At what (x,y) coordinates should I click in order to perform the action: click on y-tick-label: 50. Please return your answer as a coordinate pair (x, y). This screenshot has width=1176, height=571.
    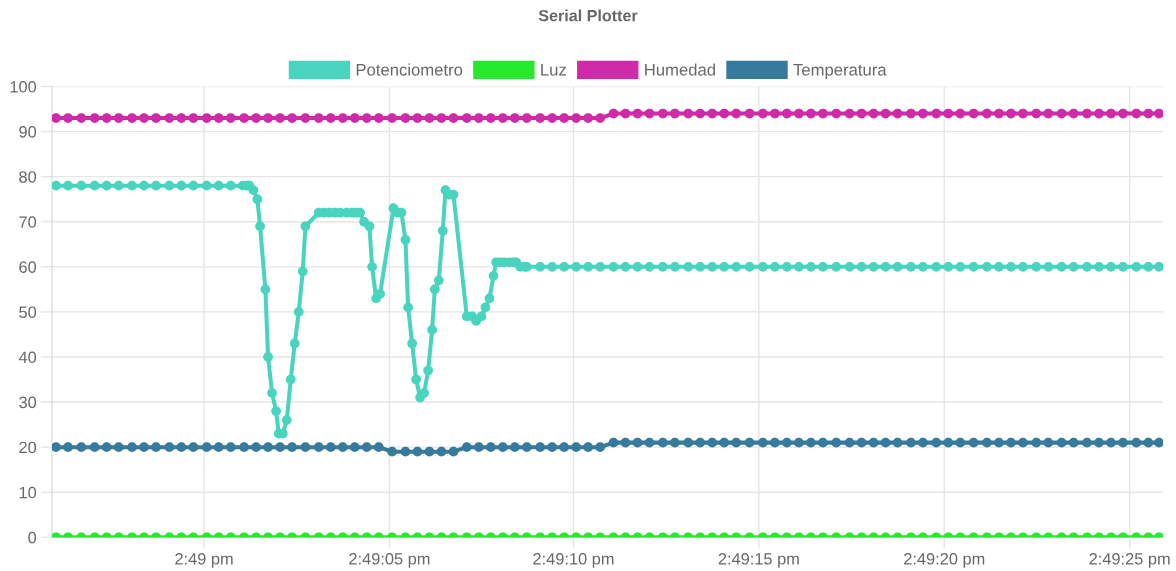
    Looking at the image, I should click on (28, 312).